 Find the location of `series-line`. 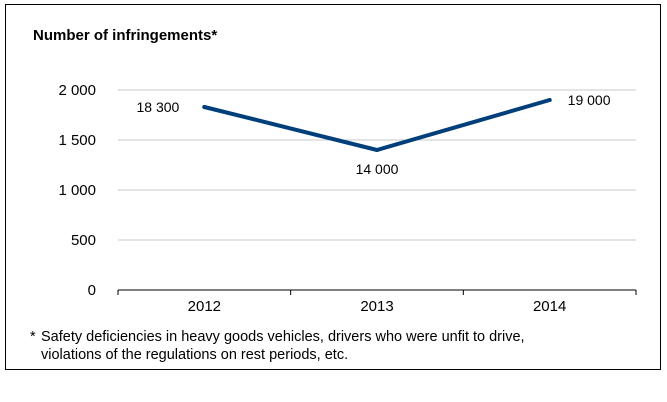

series-line is located at coordinates (377, 125).